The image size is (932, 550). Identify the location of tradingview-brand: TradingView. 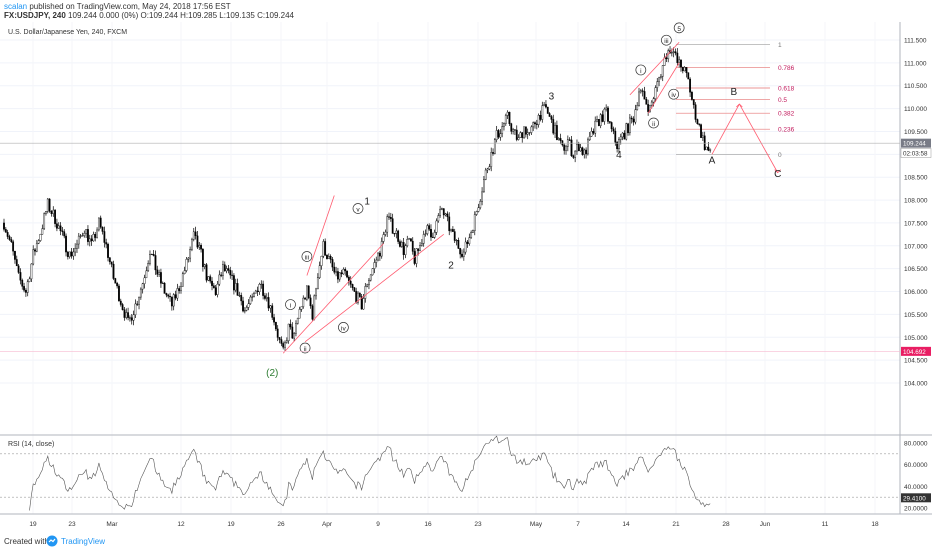
(83, 541).